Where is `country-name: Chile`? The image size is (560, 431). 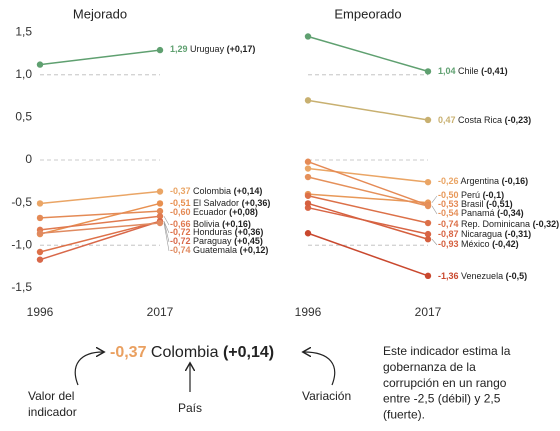
country-name: Chile is located at coordinates (468, 71).